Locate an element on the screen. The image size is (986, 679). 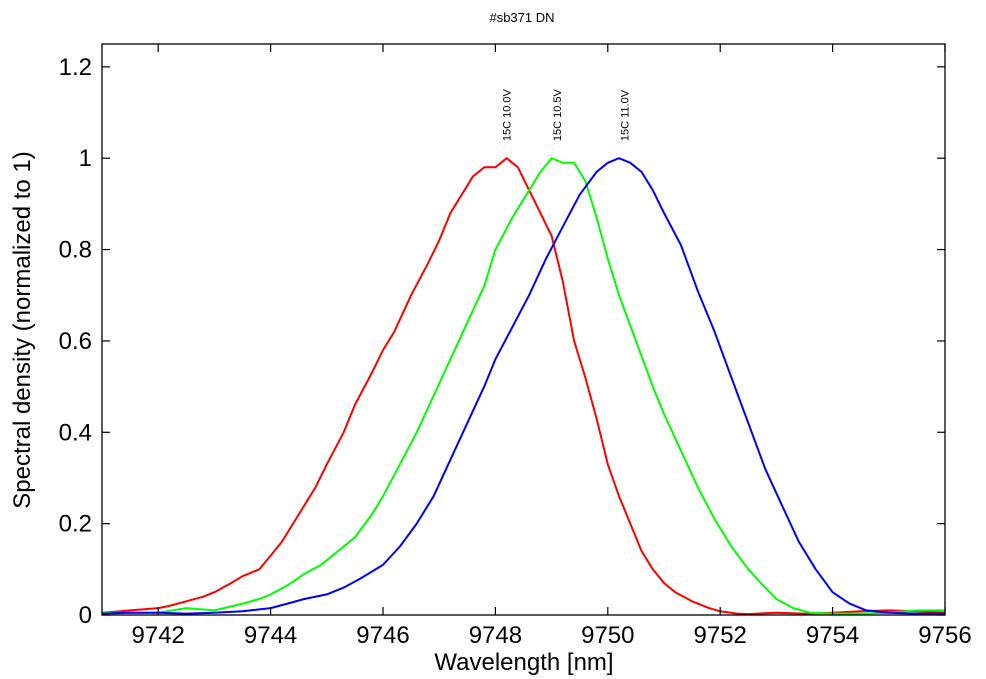
y-tick-label: 0.2 is located at coordinates (75, 524).